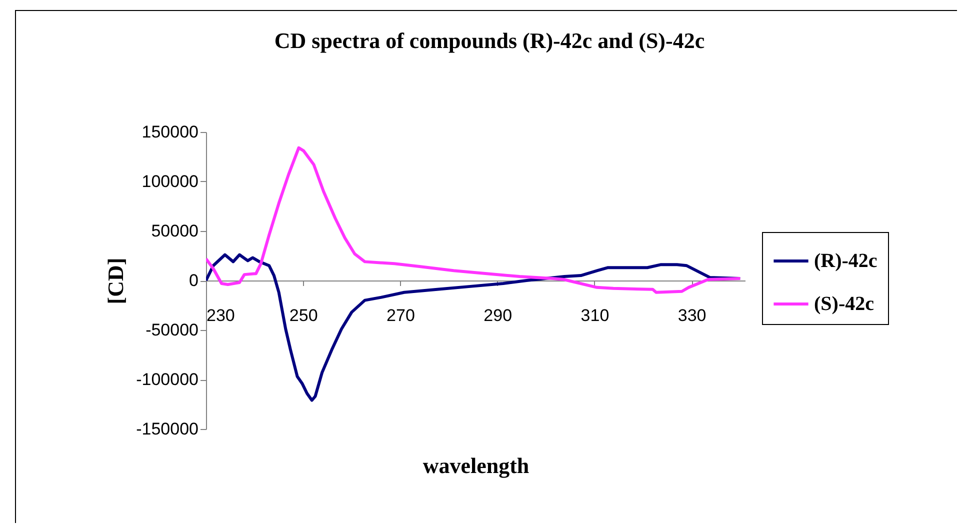 This screenshot has width=958, height=524. I want to click on y-tick-label: 150000, so click(170, 132).